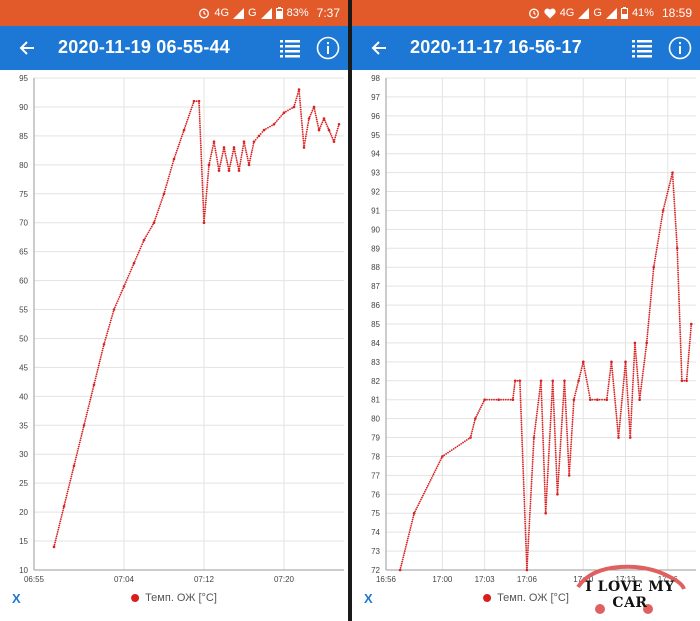 The height and width of the screenshot is (621, 700). I want to click on y-tick-label: 35, so click(23, 425).